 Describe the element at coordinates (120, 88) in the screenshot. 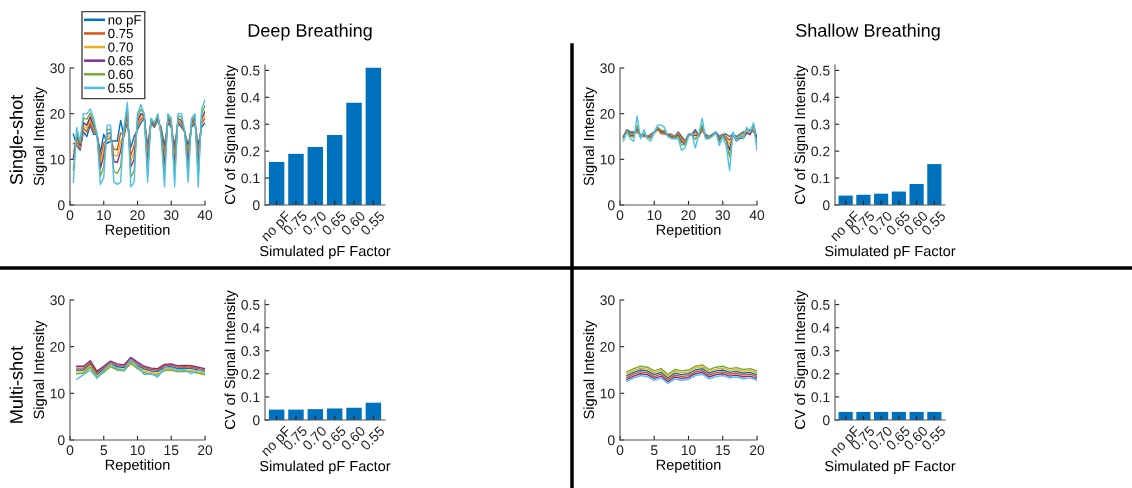

I see `legend-label: 0.55` at that location.